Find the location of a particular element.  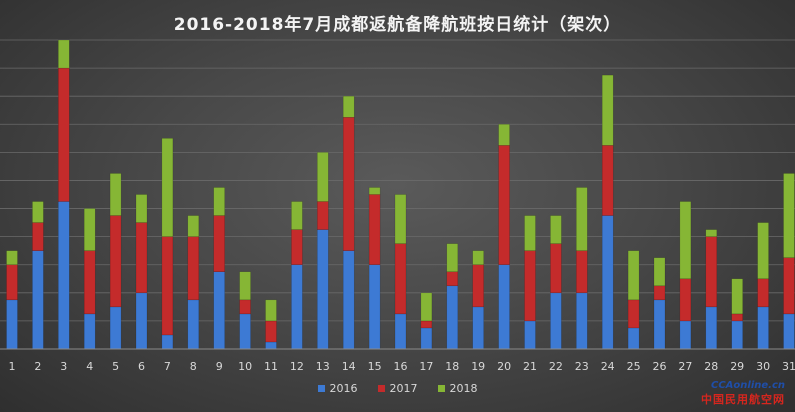

legend-swatch-2018 is located at coordinates (441, 388).